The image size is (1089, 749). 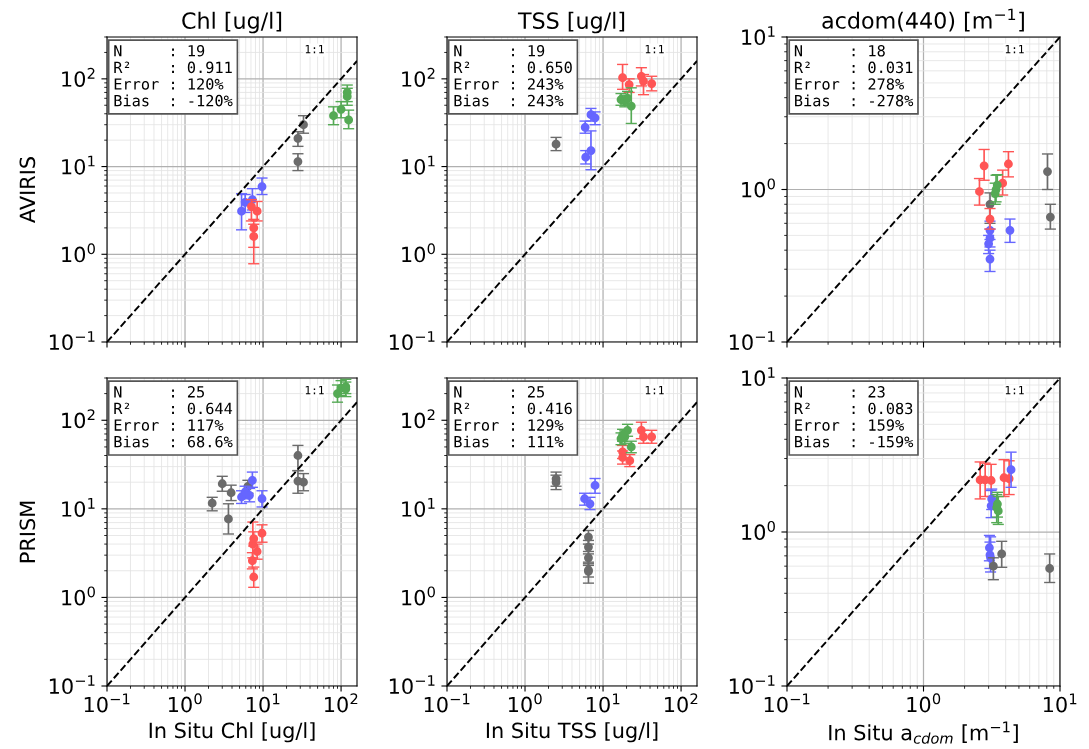 I want to click on x-axis-title: In Situ TSS [ug/l], so click(x=572, y=732).